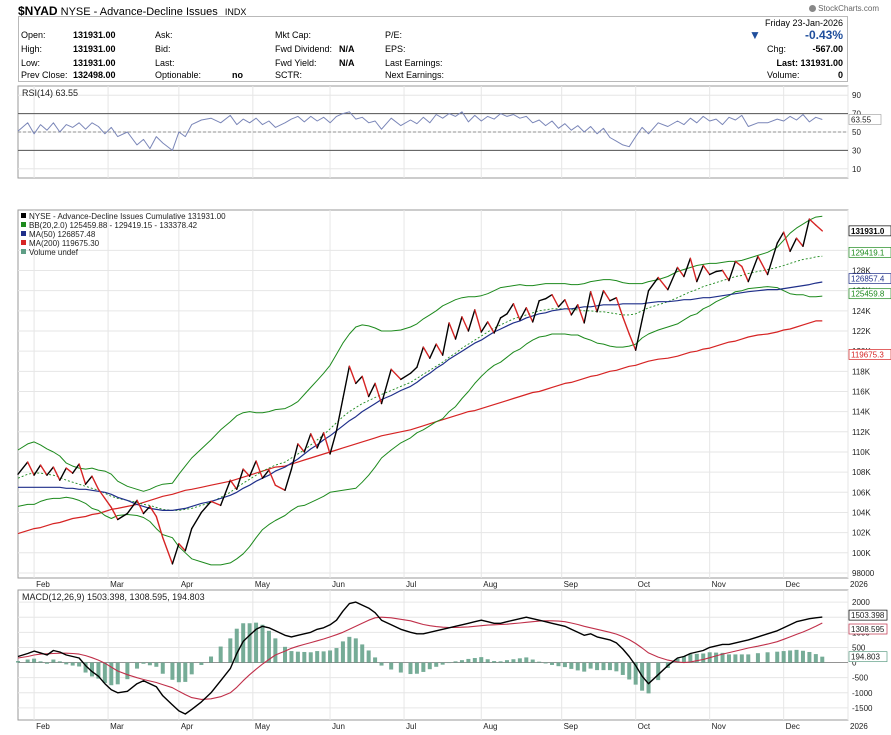 The height and width of the screenshot is (735, 891). I want to click on price-value-box, so click(869, 294).